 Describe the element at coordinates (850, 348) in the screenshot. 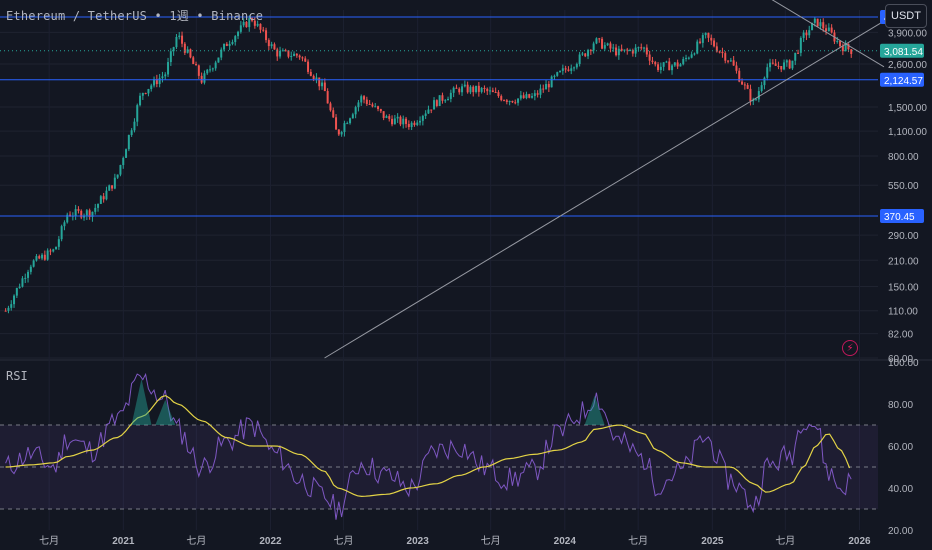

I see `lightning-icon: ⚡` at that location.